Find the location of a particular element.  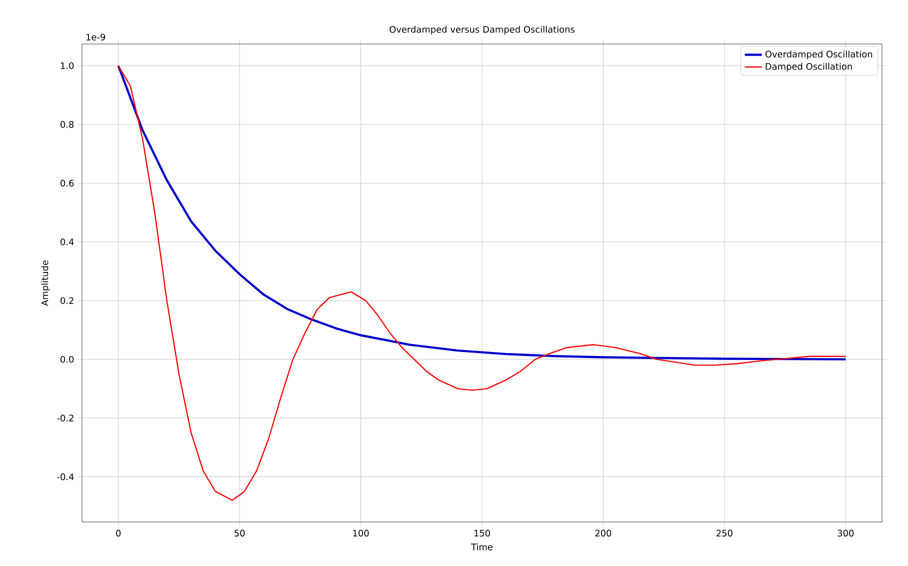

x-tick-label: 100 is located at coordinates (361, 533).